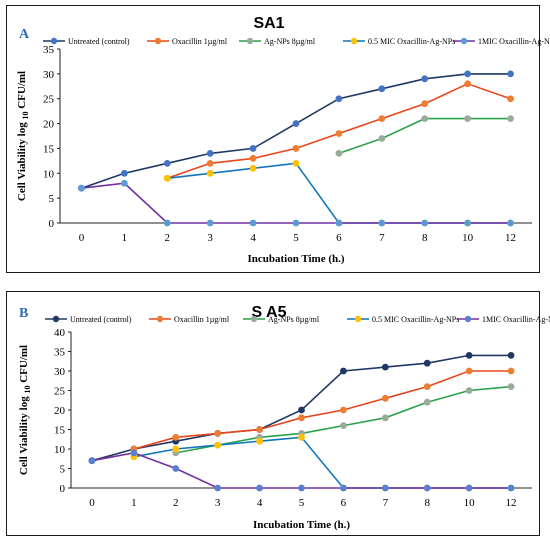 The height and width of the screenshot is (542, 550). What do you see at coordinates (49, 75) in the screenshot?
I see `y-tick-label: 30` at bounding box center [49, 75].